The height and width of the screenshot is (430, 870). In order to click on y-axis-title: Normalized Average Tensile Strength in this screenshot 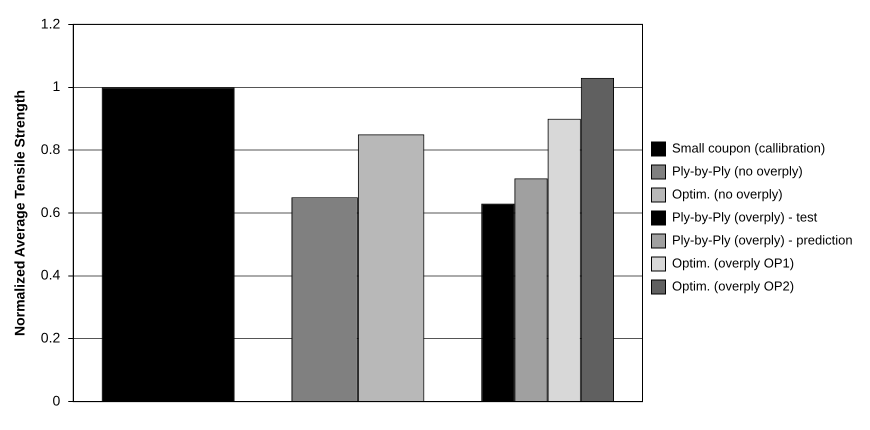, I will do `click(19, 213)`.